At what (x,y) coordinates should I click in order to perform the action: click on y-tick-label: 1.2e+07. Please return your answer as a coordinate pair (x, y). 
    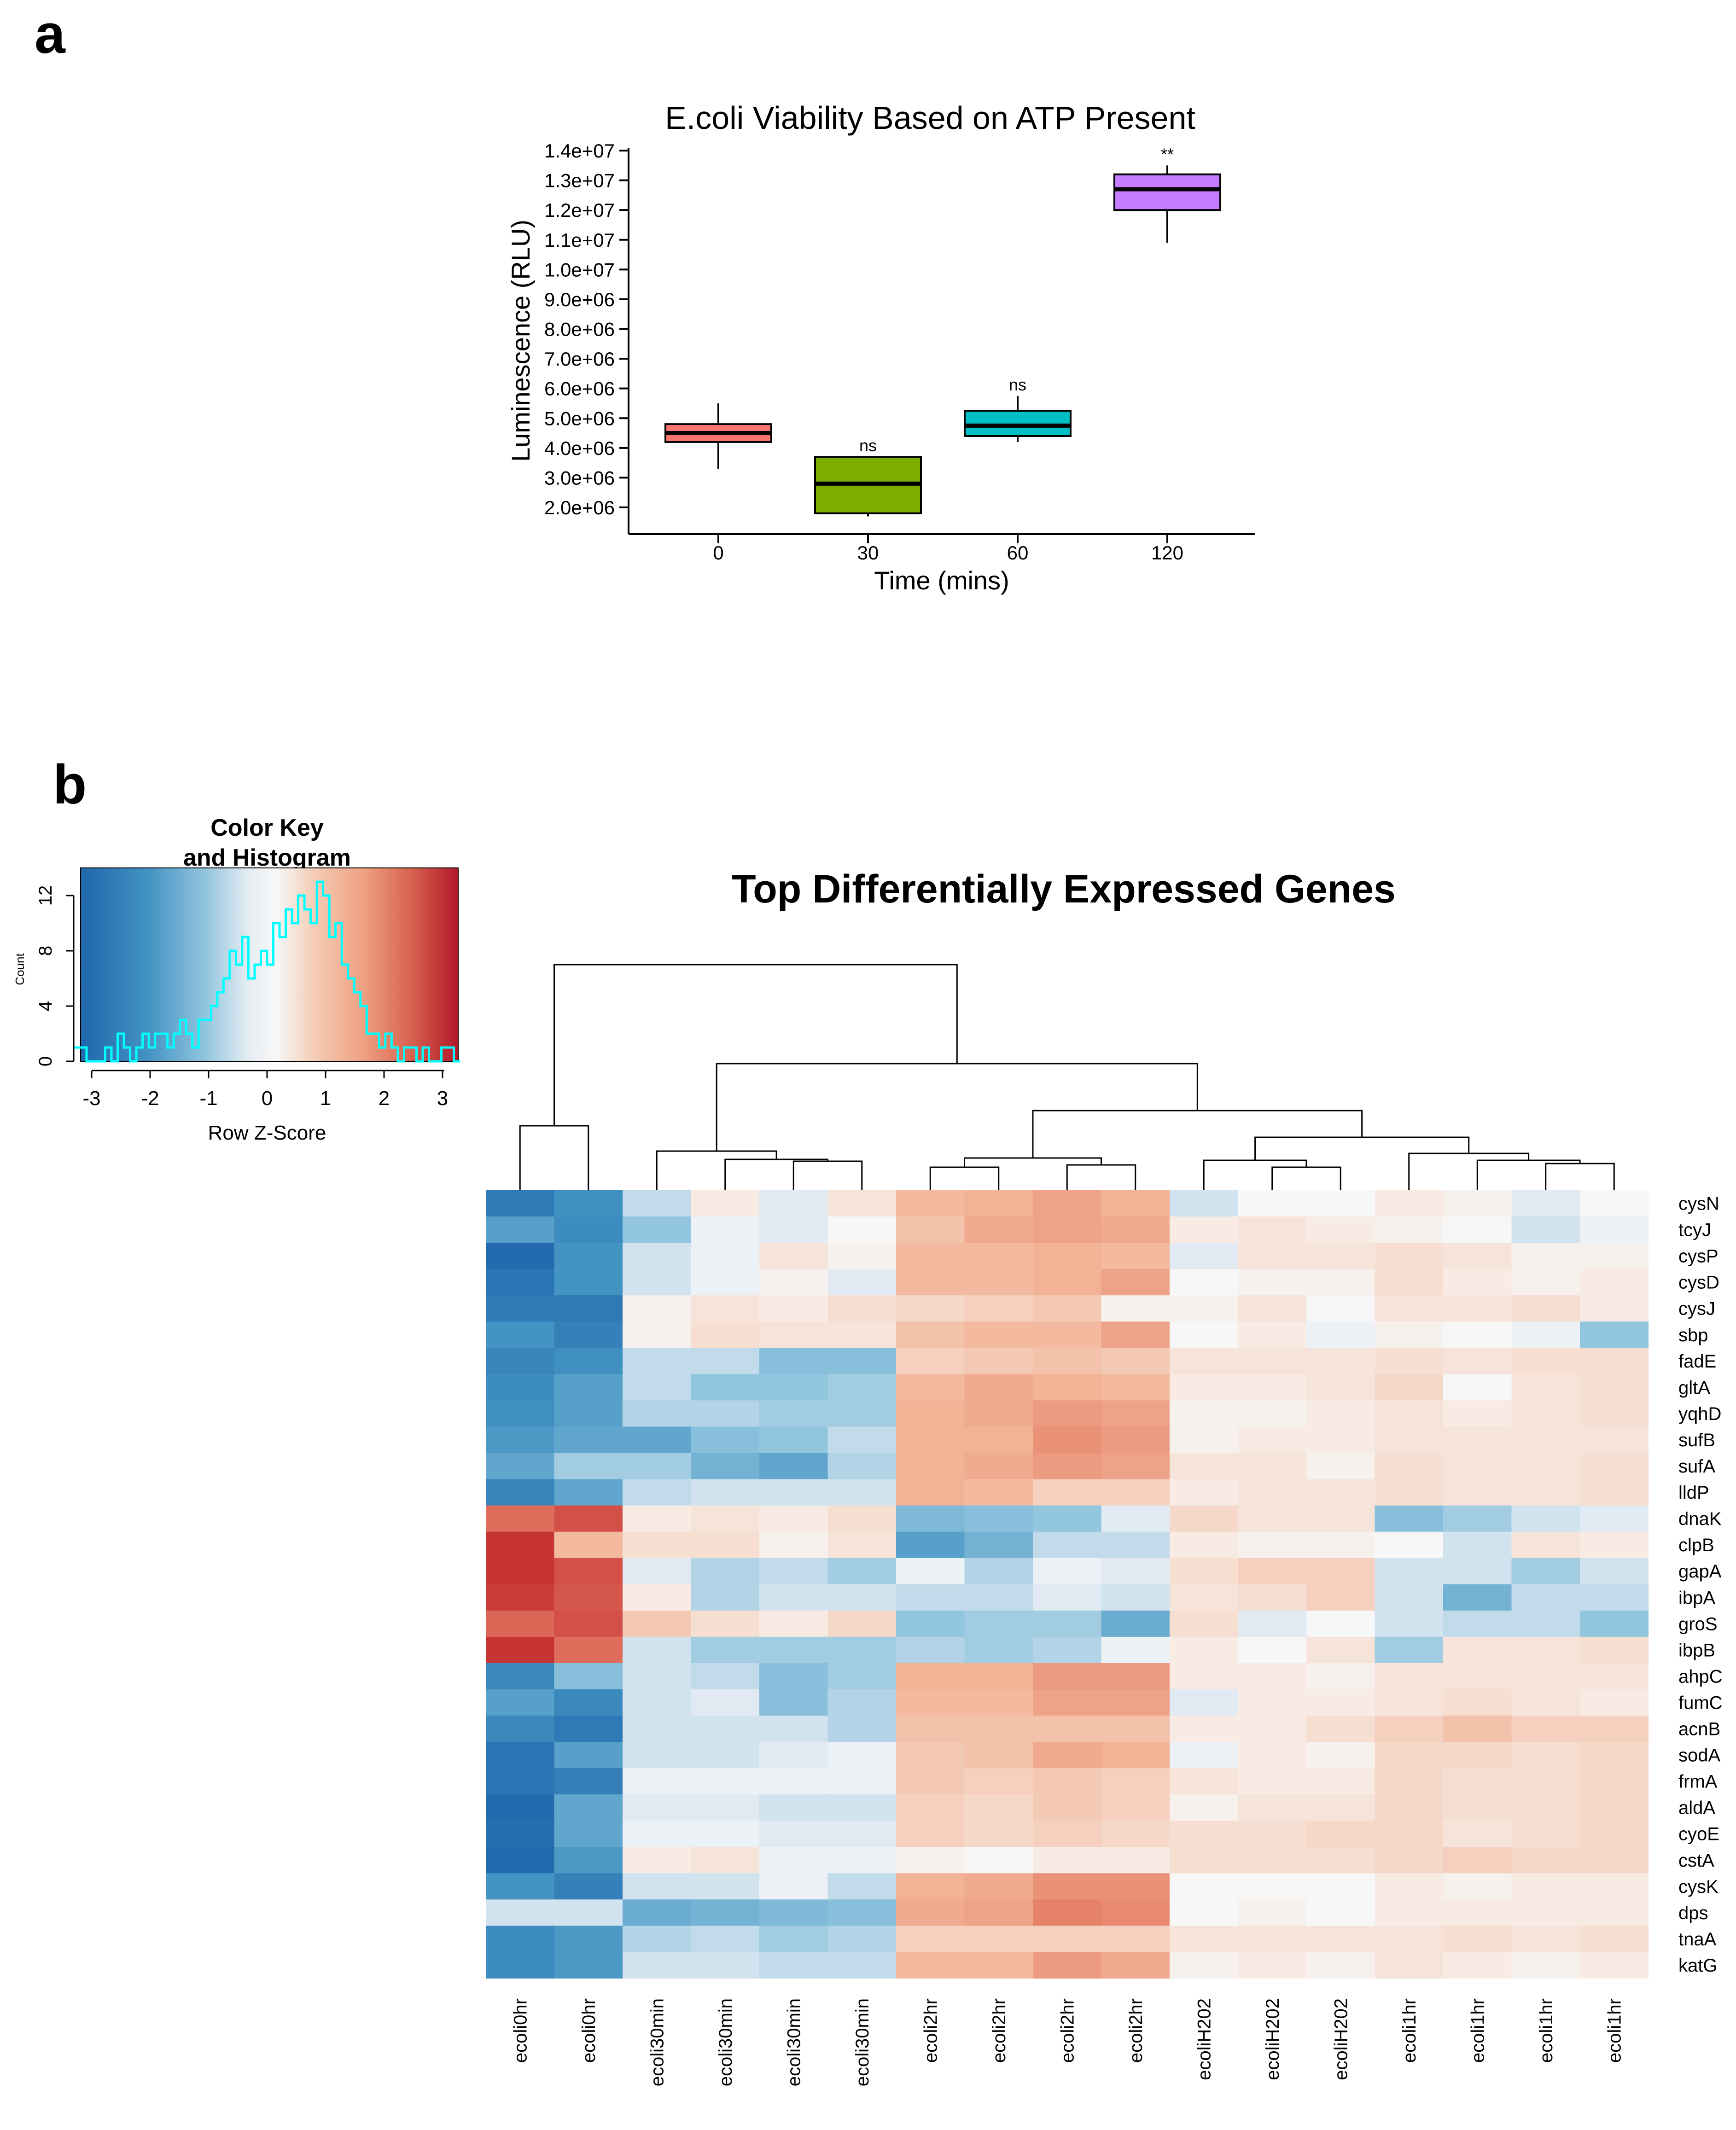
    Looking at the image, I should click on (579, 210).